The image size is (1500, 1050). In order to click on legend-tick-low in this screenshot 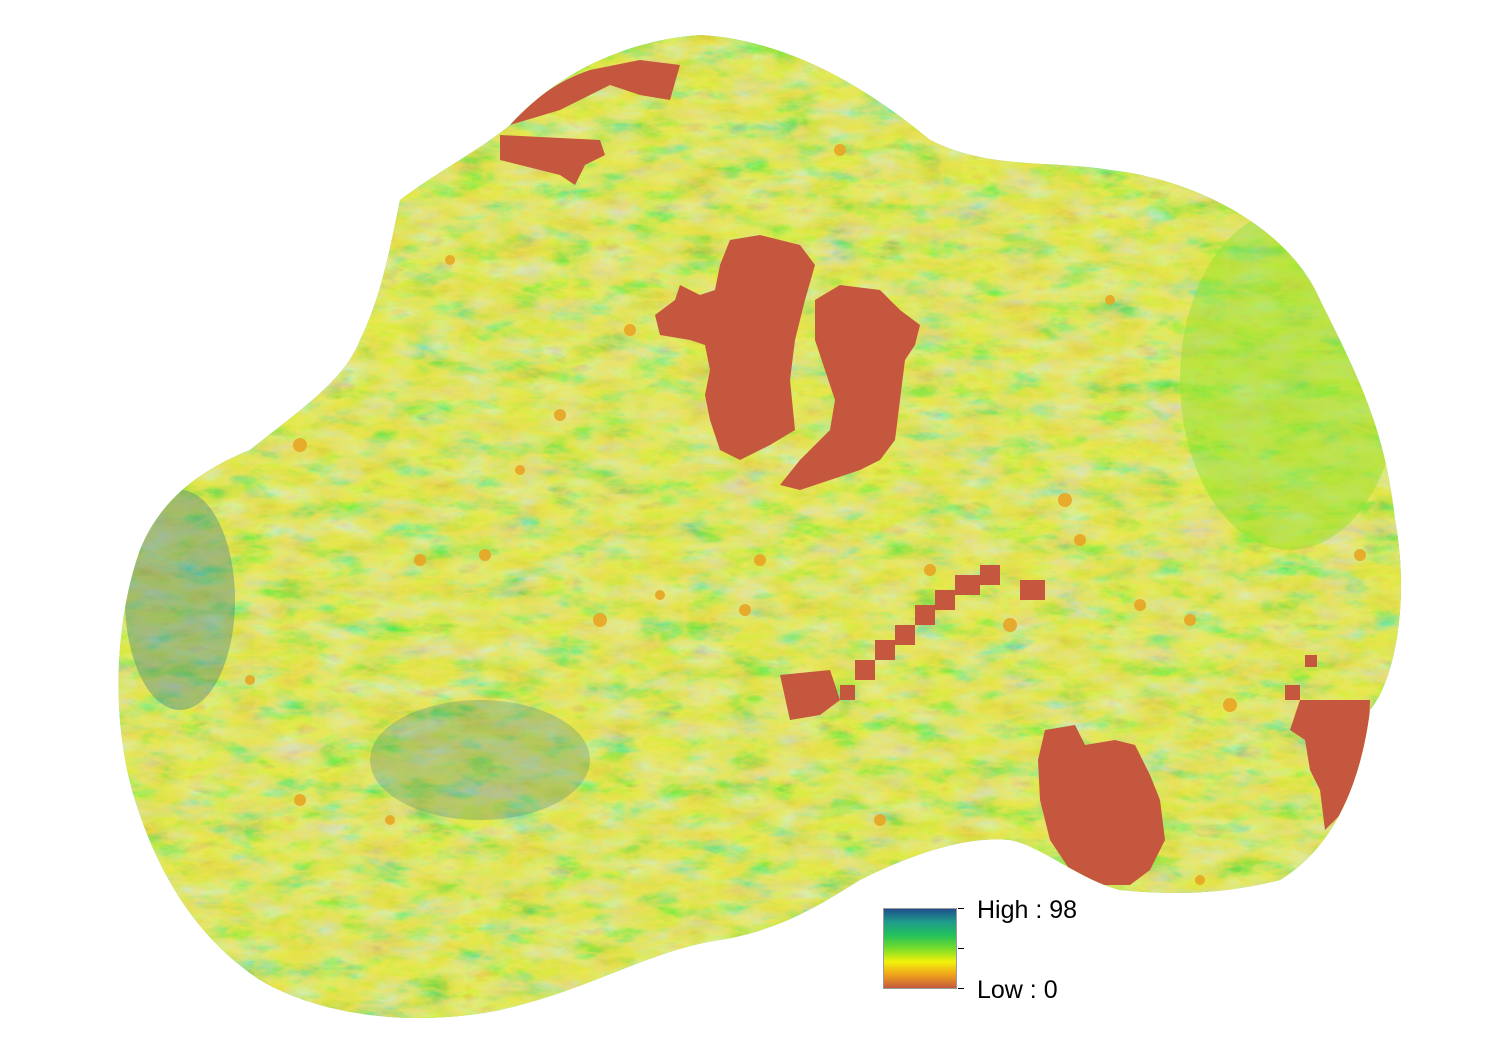, I will do `click(961, 988)`.